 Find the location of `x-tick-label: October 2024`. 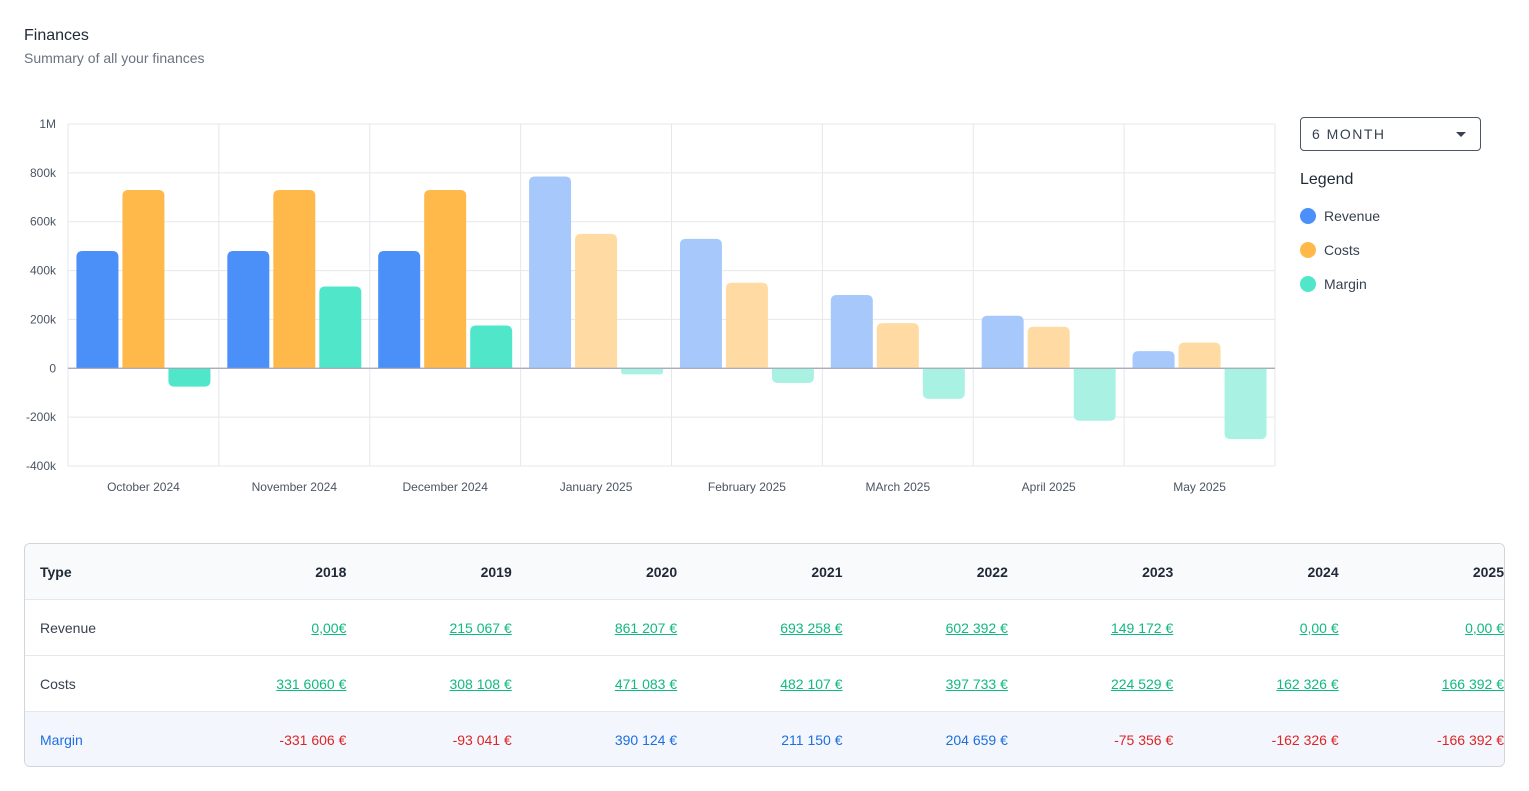

x-tick-label: October 2024 is located at coordinates (143, 487).